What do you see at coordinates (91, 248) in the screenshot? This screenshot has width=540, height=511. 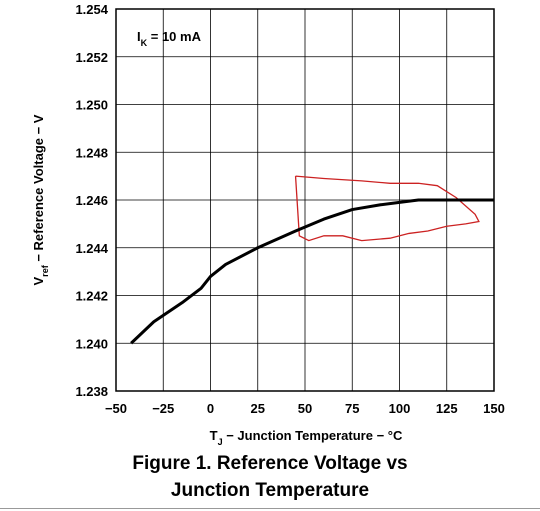 I see `y-tick-label: 1.244` at bounding box center [91, 248].